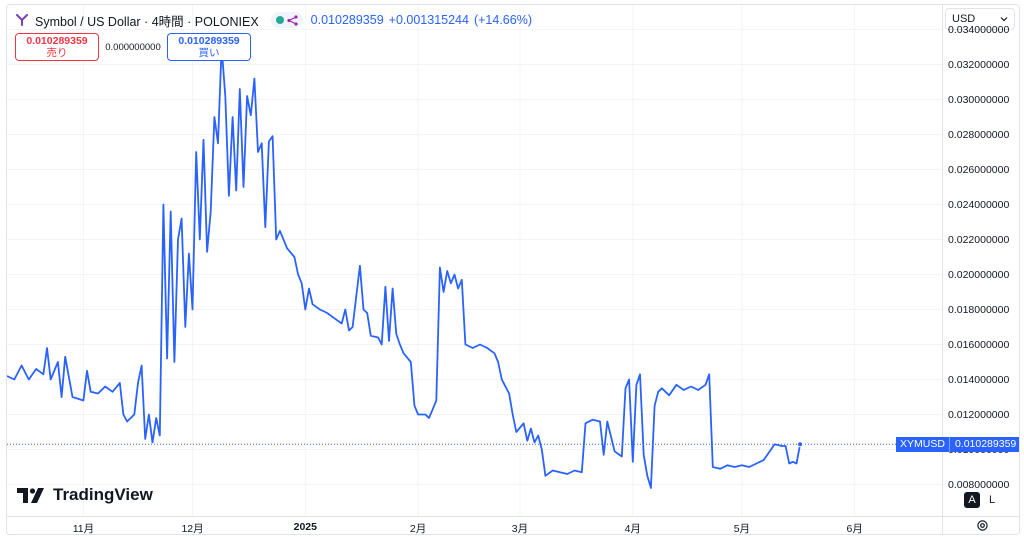  I want to click on last-price-point, so click(800, 444).